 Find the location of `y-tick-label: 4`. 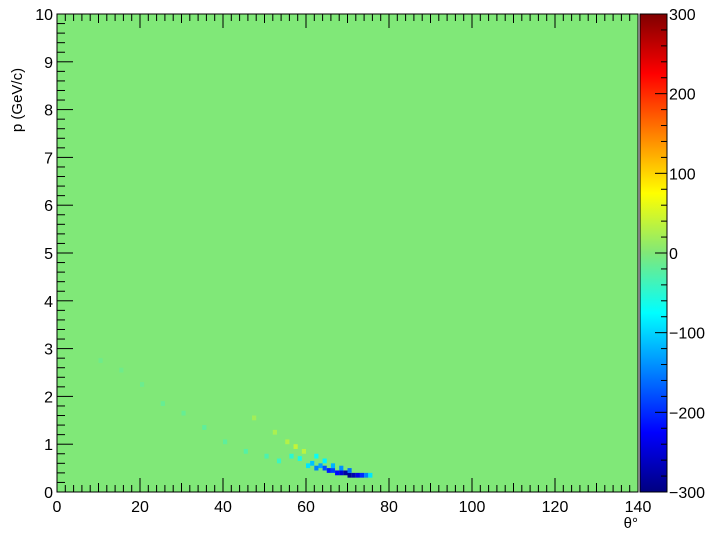

y-tick-label: 4 is located at coordinates (48, 302).